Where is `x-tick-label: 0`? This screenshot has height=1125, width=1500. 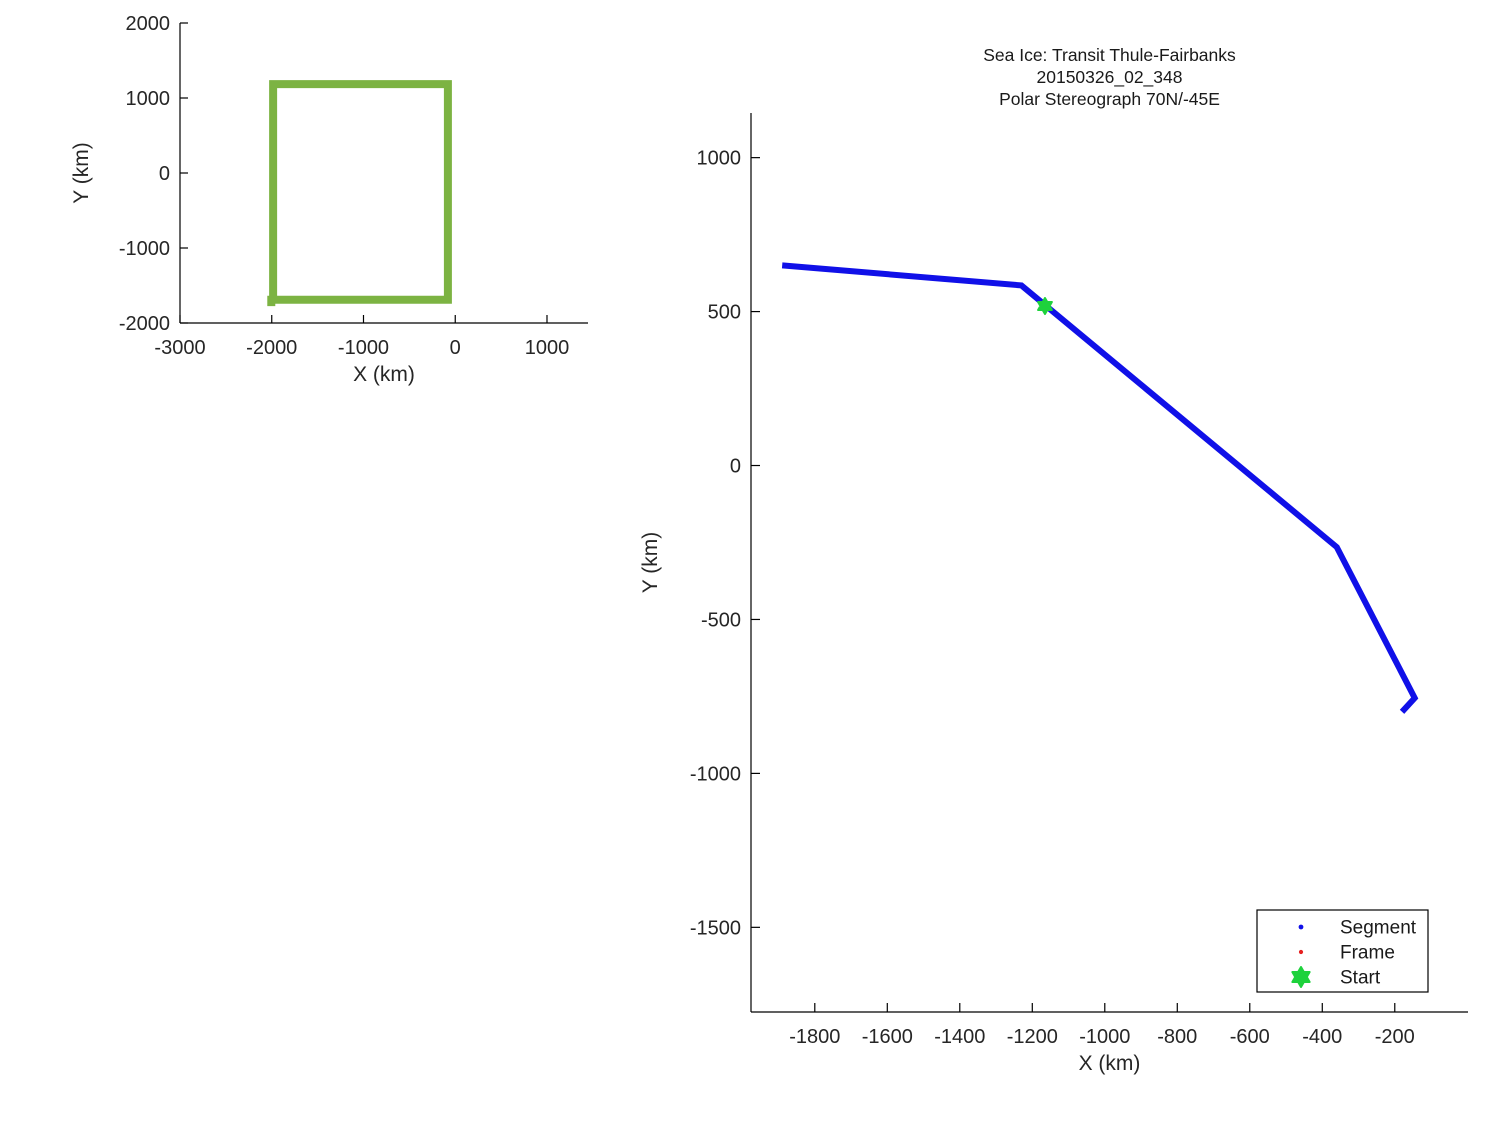 x-tick-label: 0 is located at coordinates (455, 348).